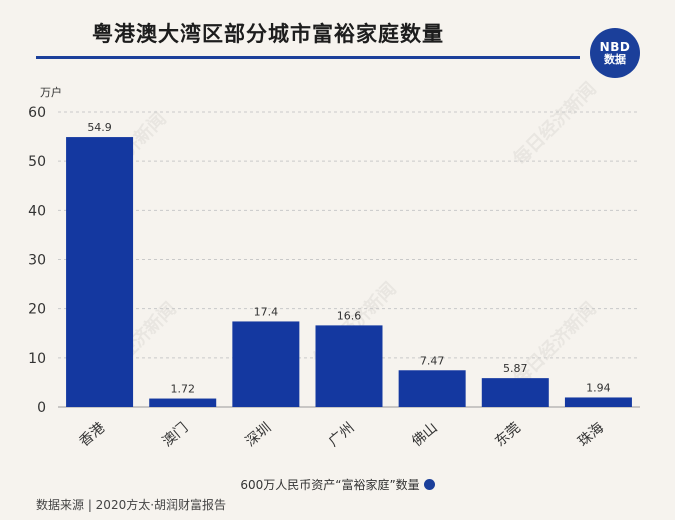 This screenshot has height=520, width=675. I want to click on x-tick-label: 香港, so click(92, 435).